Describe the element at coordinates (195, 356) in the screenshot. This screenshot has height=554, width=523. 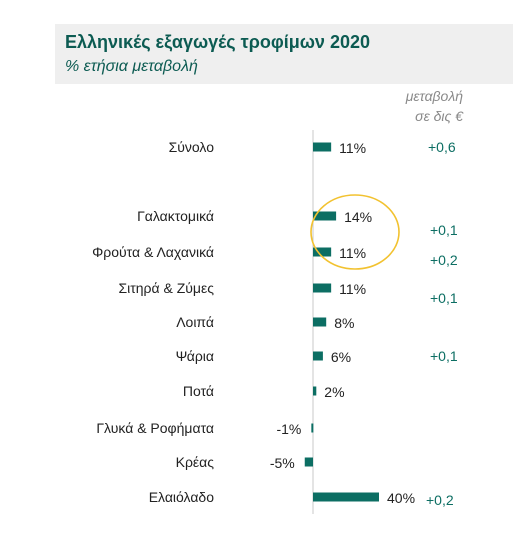
I see `category-label: Ψάρια` at that location.